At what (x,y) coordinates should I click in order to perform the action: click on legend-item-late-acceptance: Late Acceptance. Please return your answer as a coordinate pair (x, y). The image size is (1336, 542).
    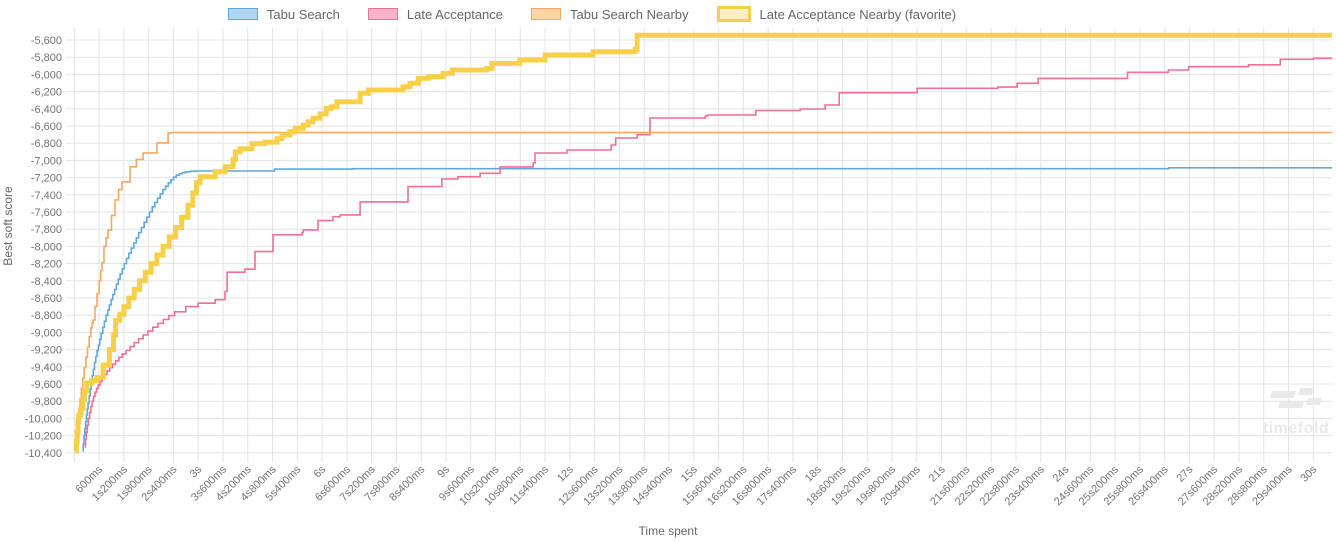
    Looking at the image, I should click on (435, 14).